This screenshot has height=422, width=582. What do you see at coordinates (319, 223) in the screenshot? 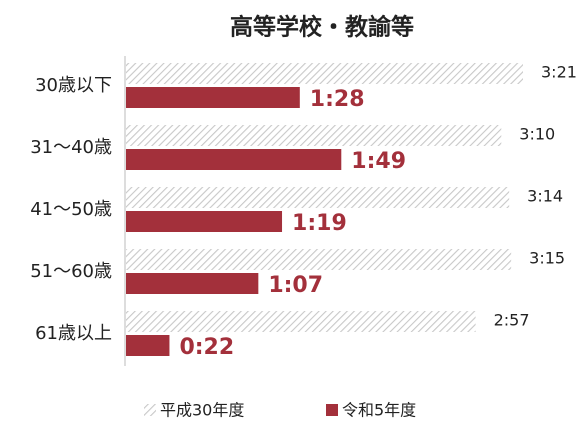
I see `data-label: 1:19` at bounding box center [319, 223].